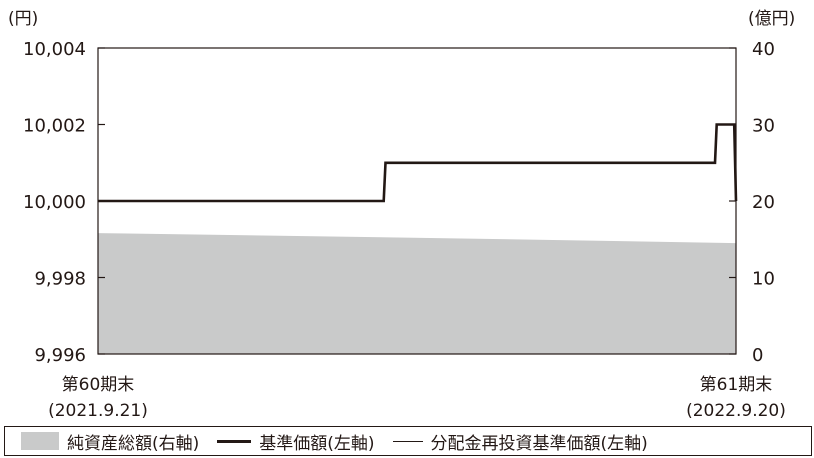 This screenshot has width=814, height=458. Describe the element at coordinates (763, 202) in the screenshot. I see `right-tick-label: 20` at that location.